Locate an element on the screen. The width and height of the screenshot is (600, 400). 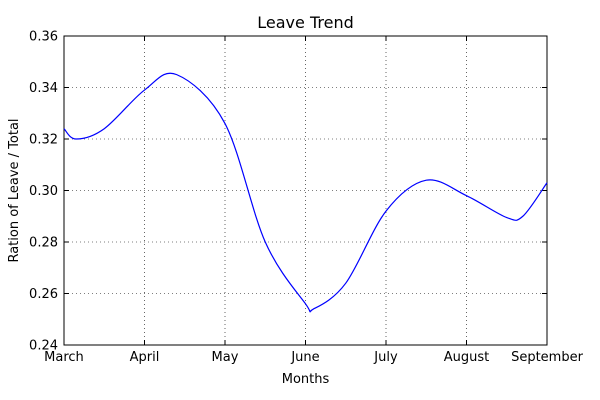
x-tick-label: April is located at coordinates (145, 357).